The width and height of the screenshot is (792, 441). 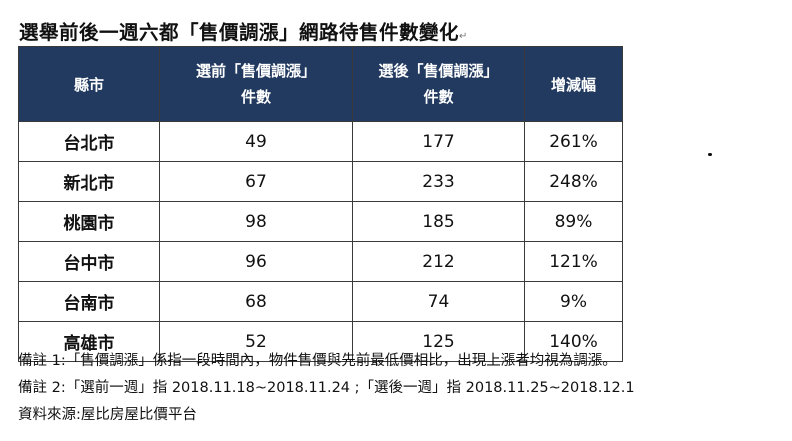 I want to click on cell-after: 74, so click(x=438, y=301).